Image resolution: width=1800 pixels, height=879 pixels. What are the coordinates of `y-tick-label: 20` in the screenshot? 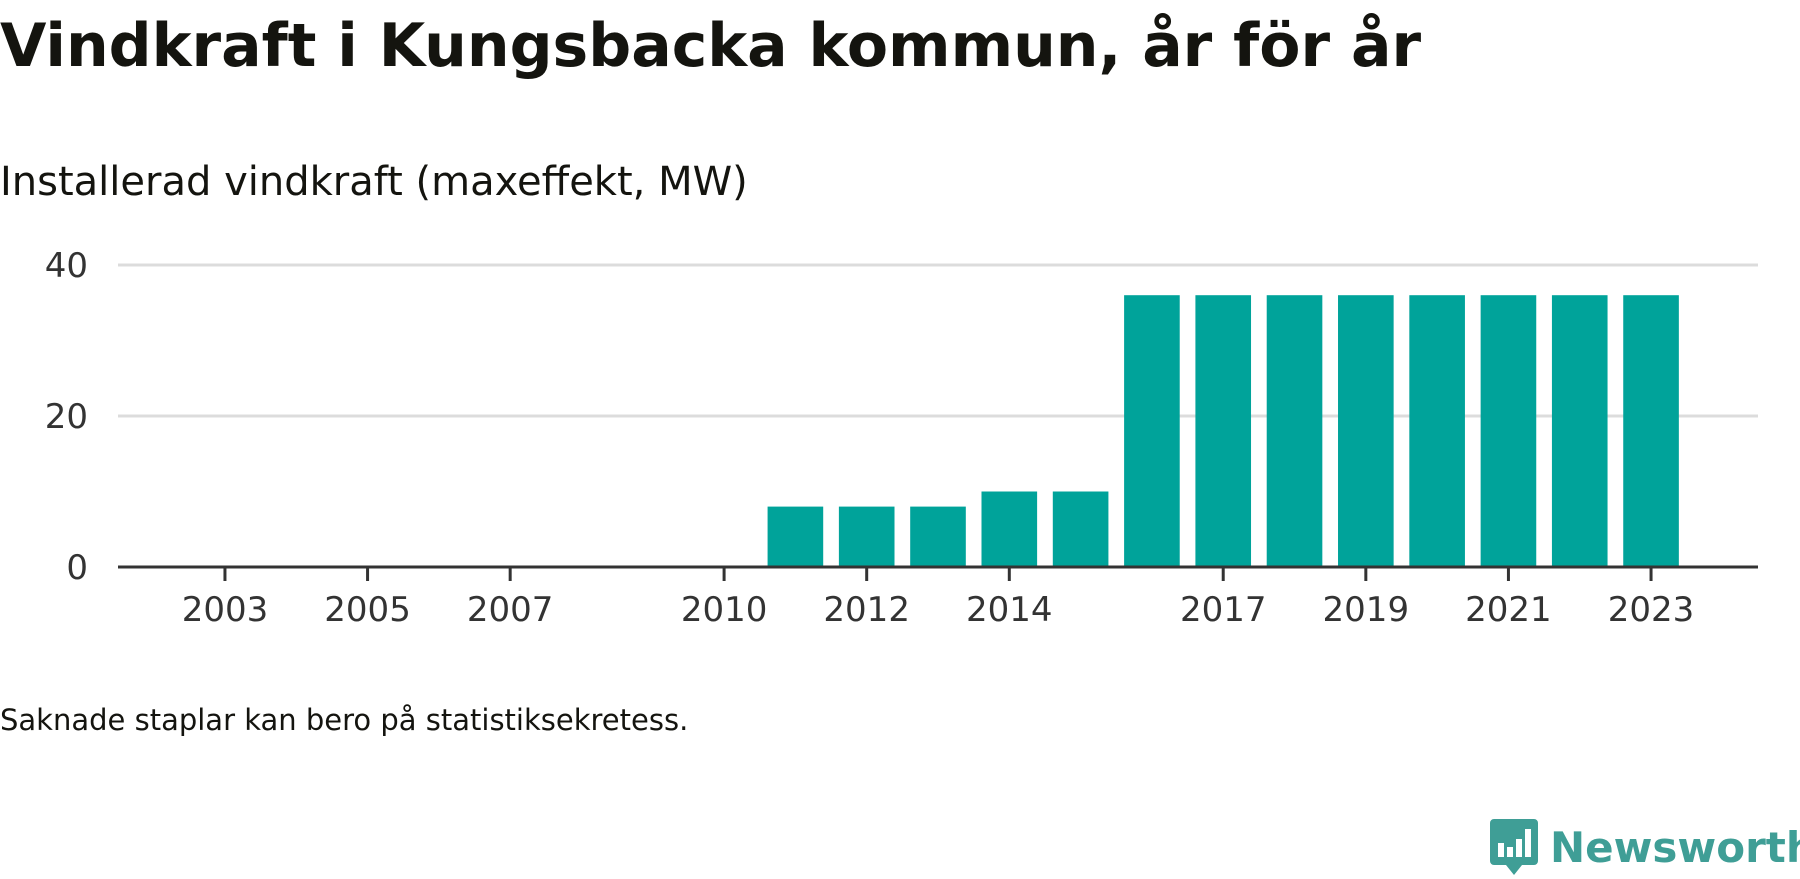 It's located at (66, 417).